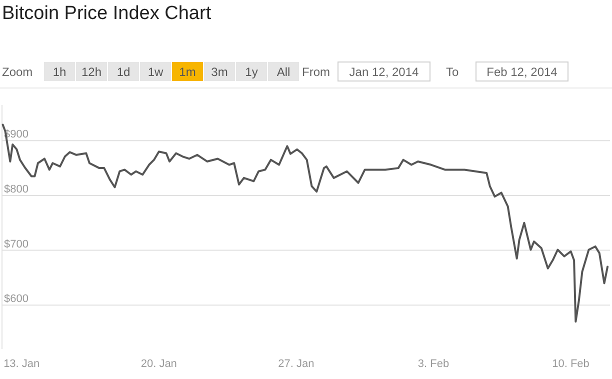 Image resolution: width=612 pixels, height=379 pixels. Describe the element at coordinates (571, 364) in the screenshot. I see `x-tick-label: 10. Feb` at that location.